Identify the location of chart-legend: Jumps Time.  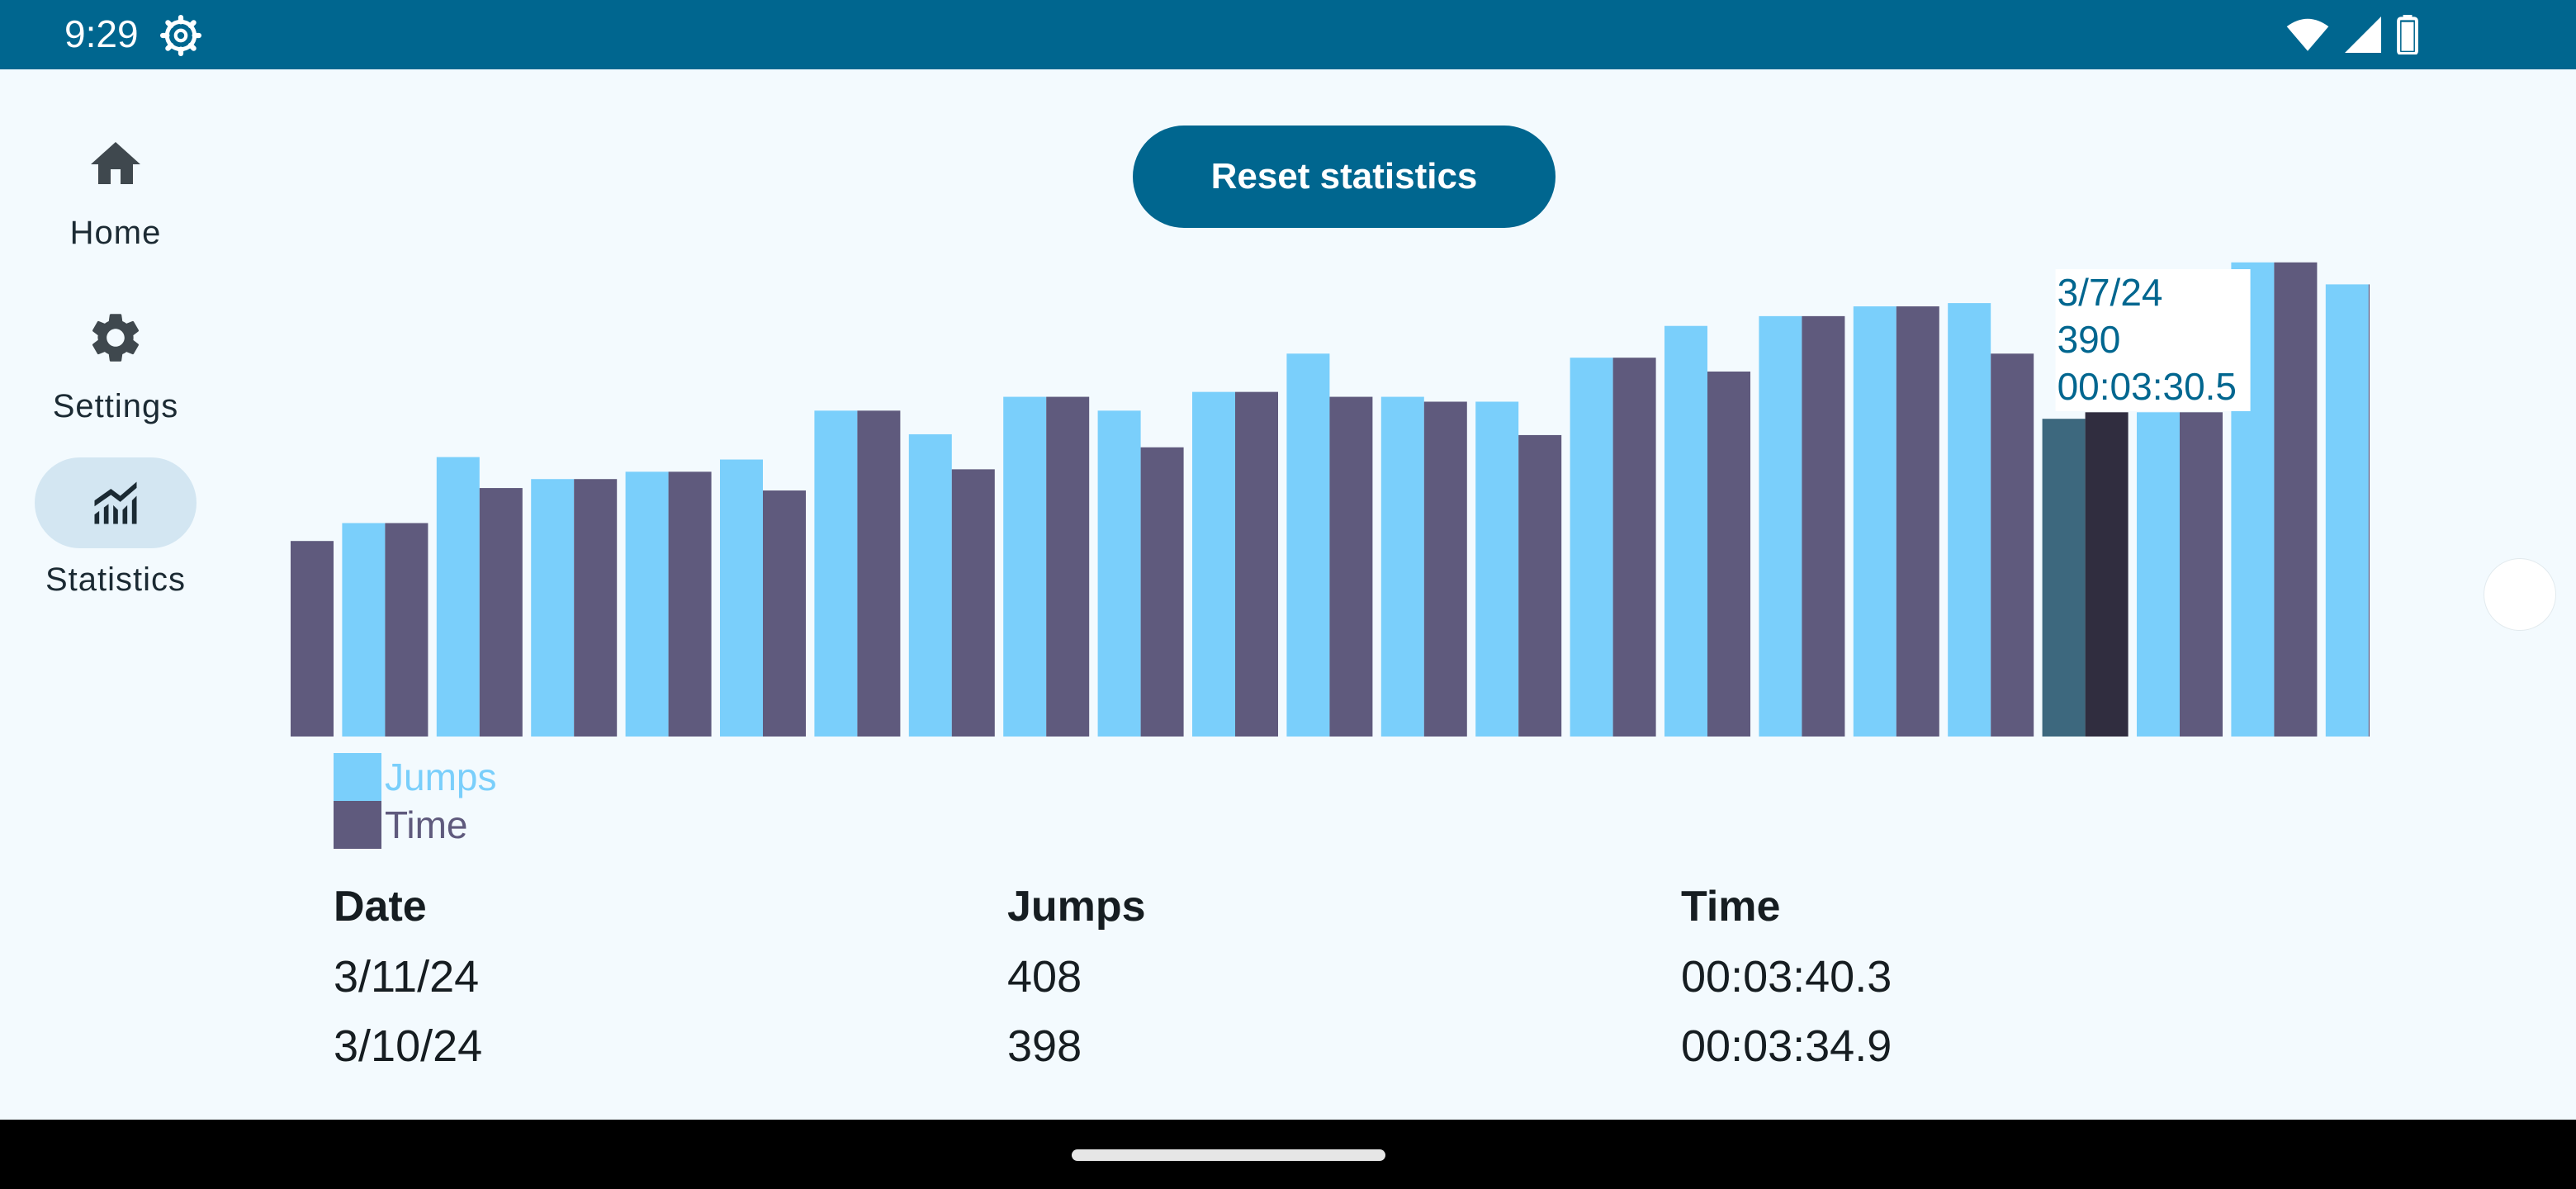
(415, 801).